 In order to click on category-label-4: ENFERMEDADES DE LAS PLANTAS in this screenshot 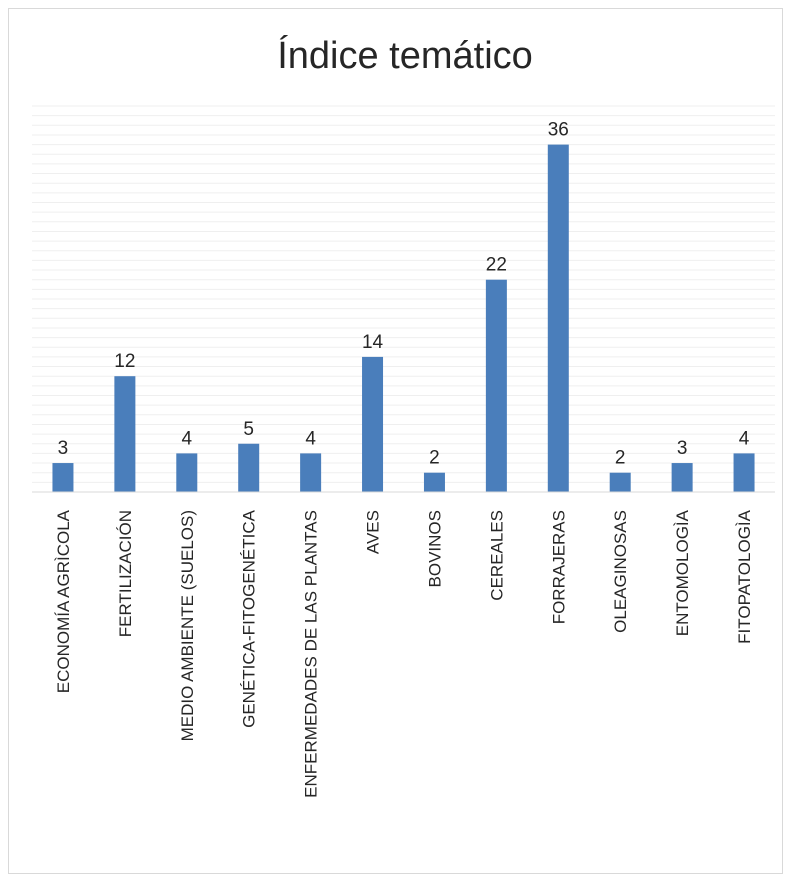, I will do `click(311, 654)`.